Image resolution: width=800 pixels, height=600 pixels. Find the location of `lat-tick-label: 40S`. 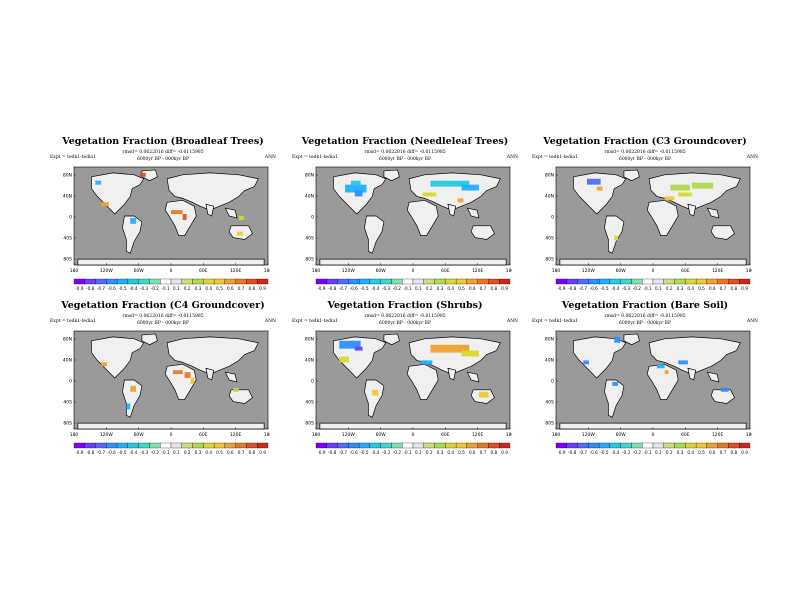

lat-tick-label: 40S is located at coordinates (67, 239).